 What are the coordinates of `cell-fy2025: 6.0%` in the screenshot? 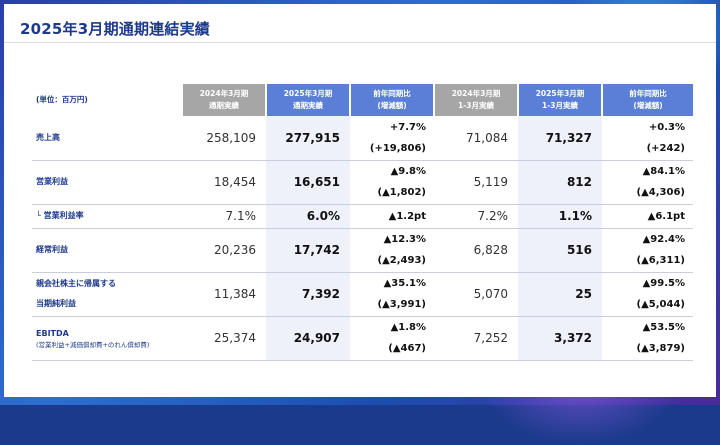 It's located at (308, 216).